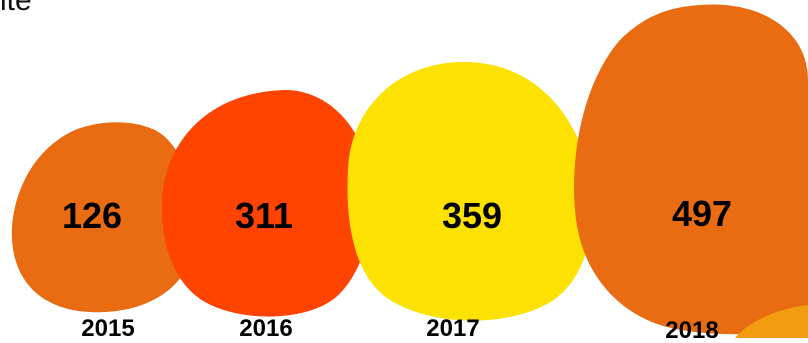 This screenshot has height=343, width=808. What do you see at coordinates (265, 326) in the screenshot?
I see `category-label-2016: 2016` at bounding box center [265, 326].